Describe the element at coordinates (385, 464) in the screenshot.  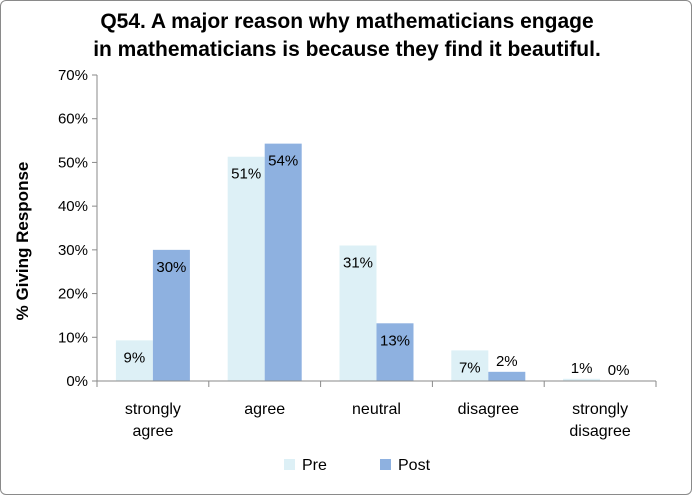
I see `legend-swatch-post` at that location.